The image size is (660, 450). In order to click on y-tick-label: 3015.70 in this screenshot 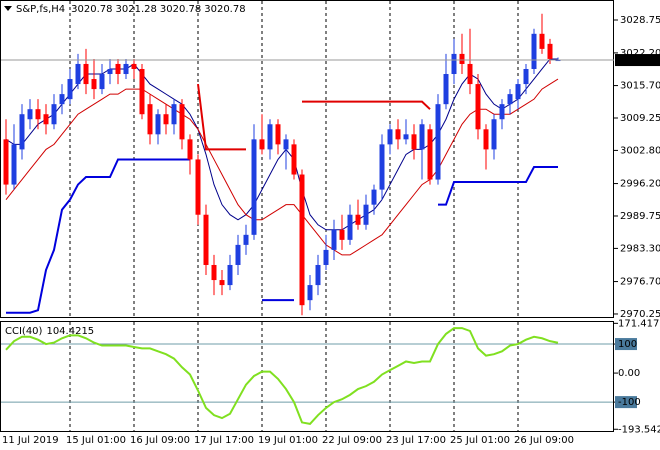, I will do `click(640, 86)`.